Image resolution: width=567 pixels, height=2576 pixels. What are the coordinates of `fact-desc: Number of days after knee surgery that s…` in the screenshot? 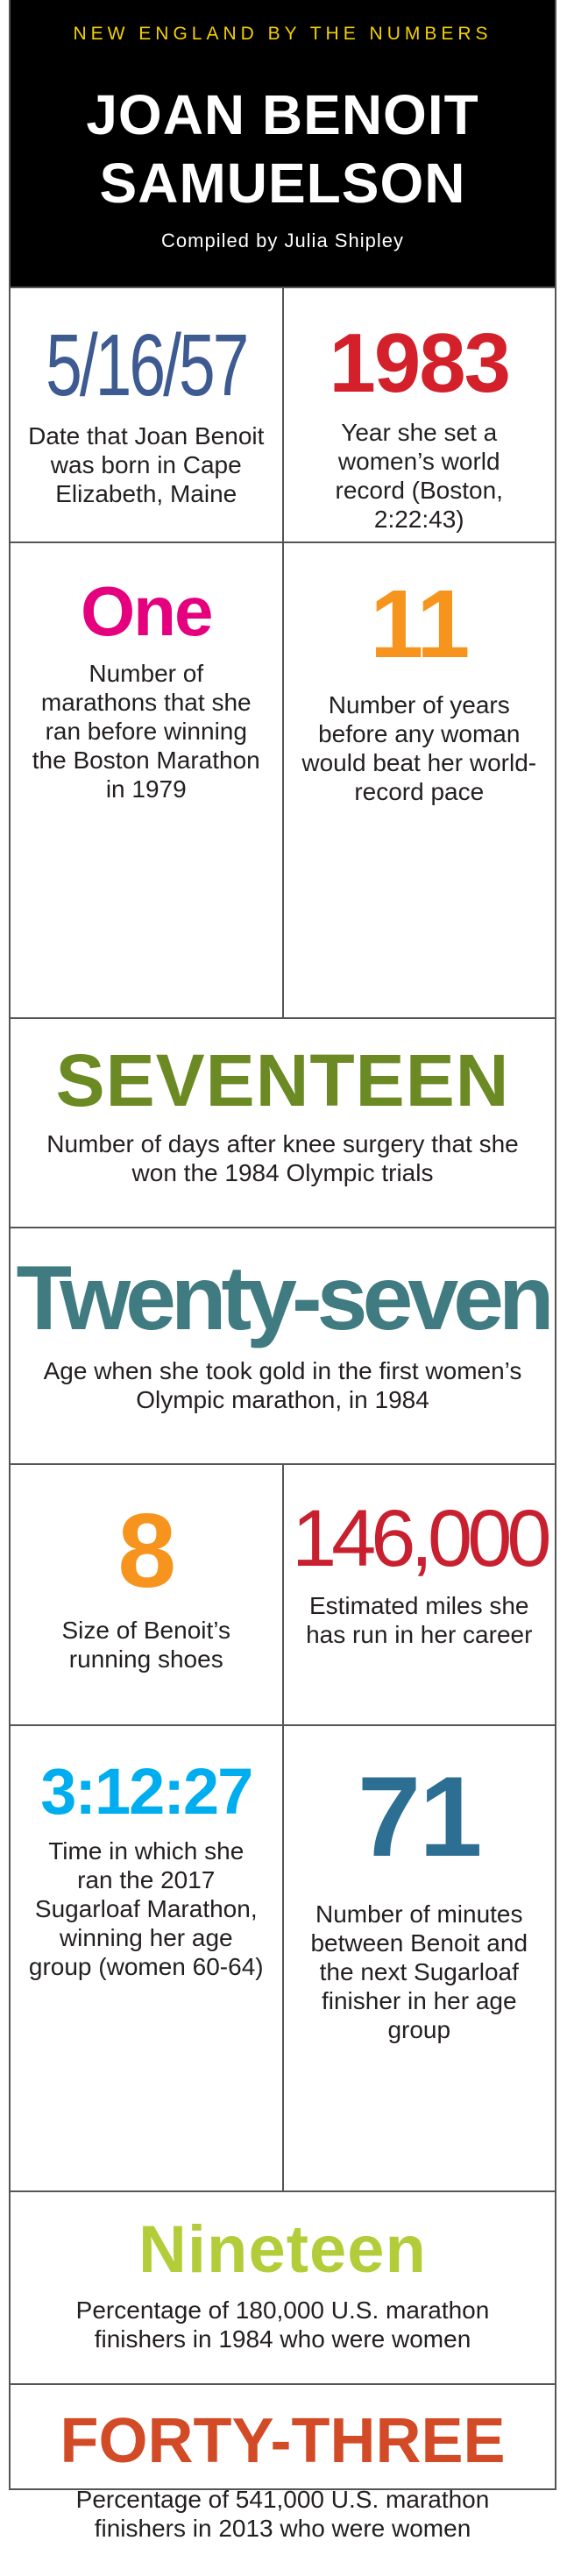 It's located at (282, 1158).